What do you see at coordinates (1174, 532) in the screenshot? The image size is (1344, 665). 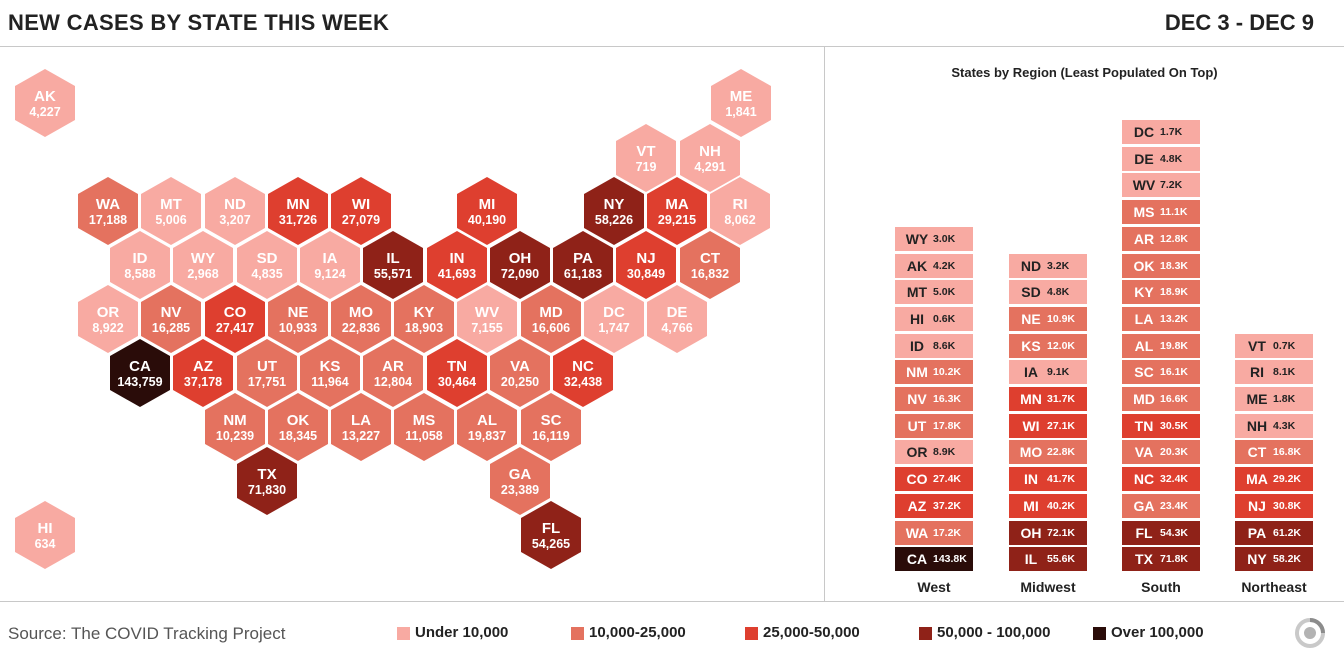 I see `region-cell-value: 54.3K` at bounding box center [1174, 532].